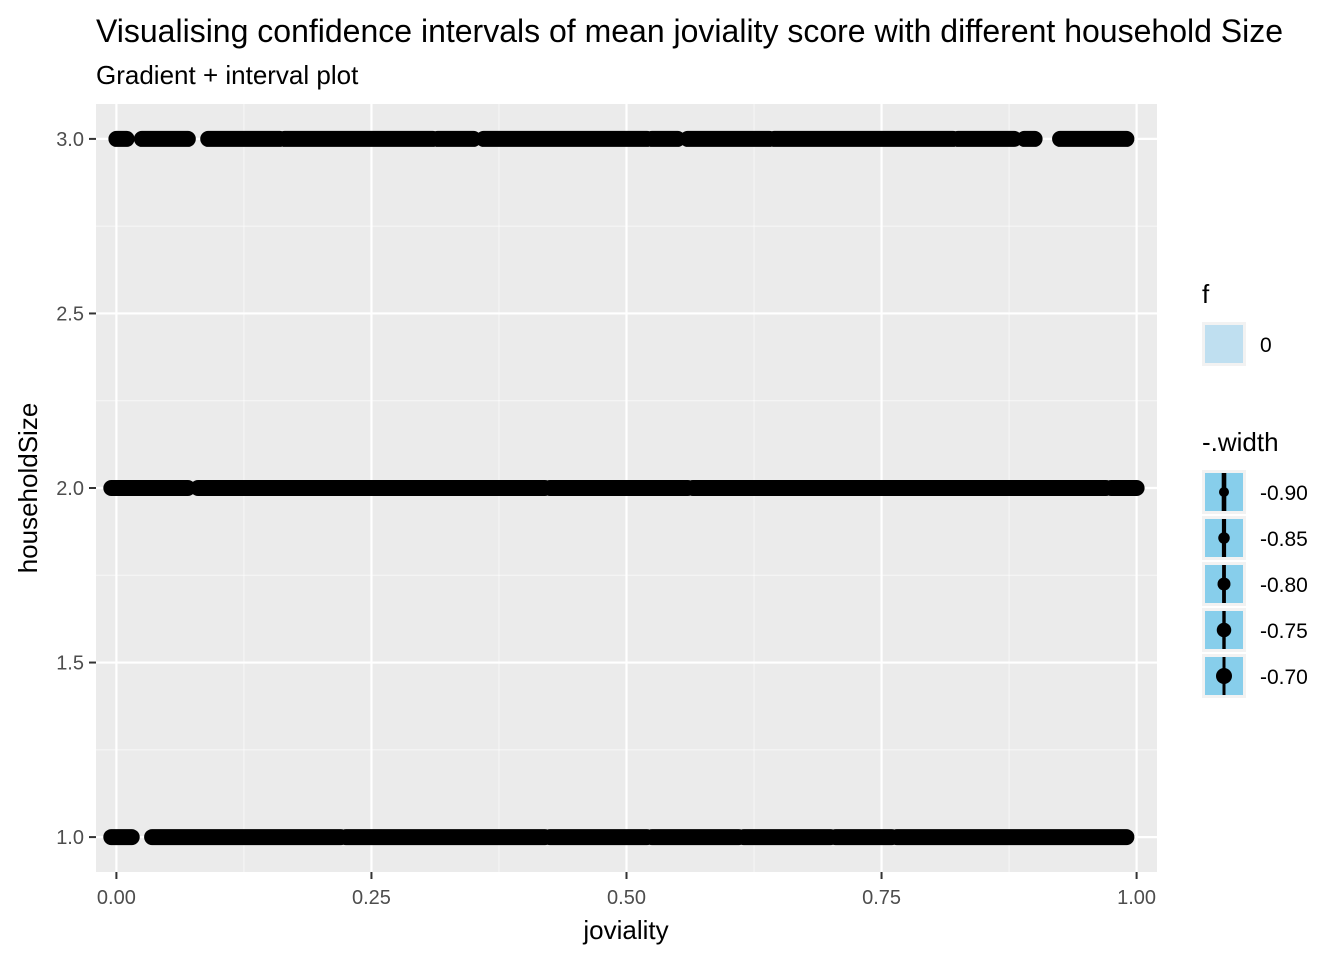  Describe the element at coordinates (626, 898) in the screenshot. I see `x-tick-label: 0.50` at that location.